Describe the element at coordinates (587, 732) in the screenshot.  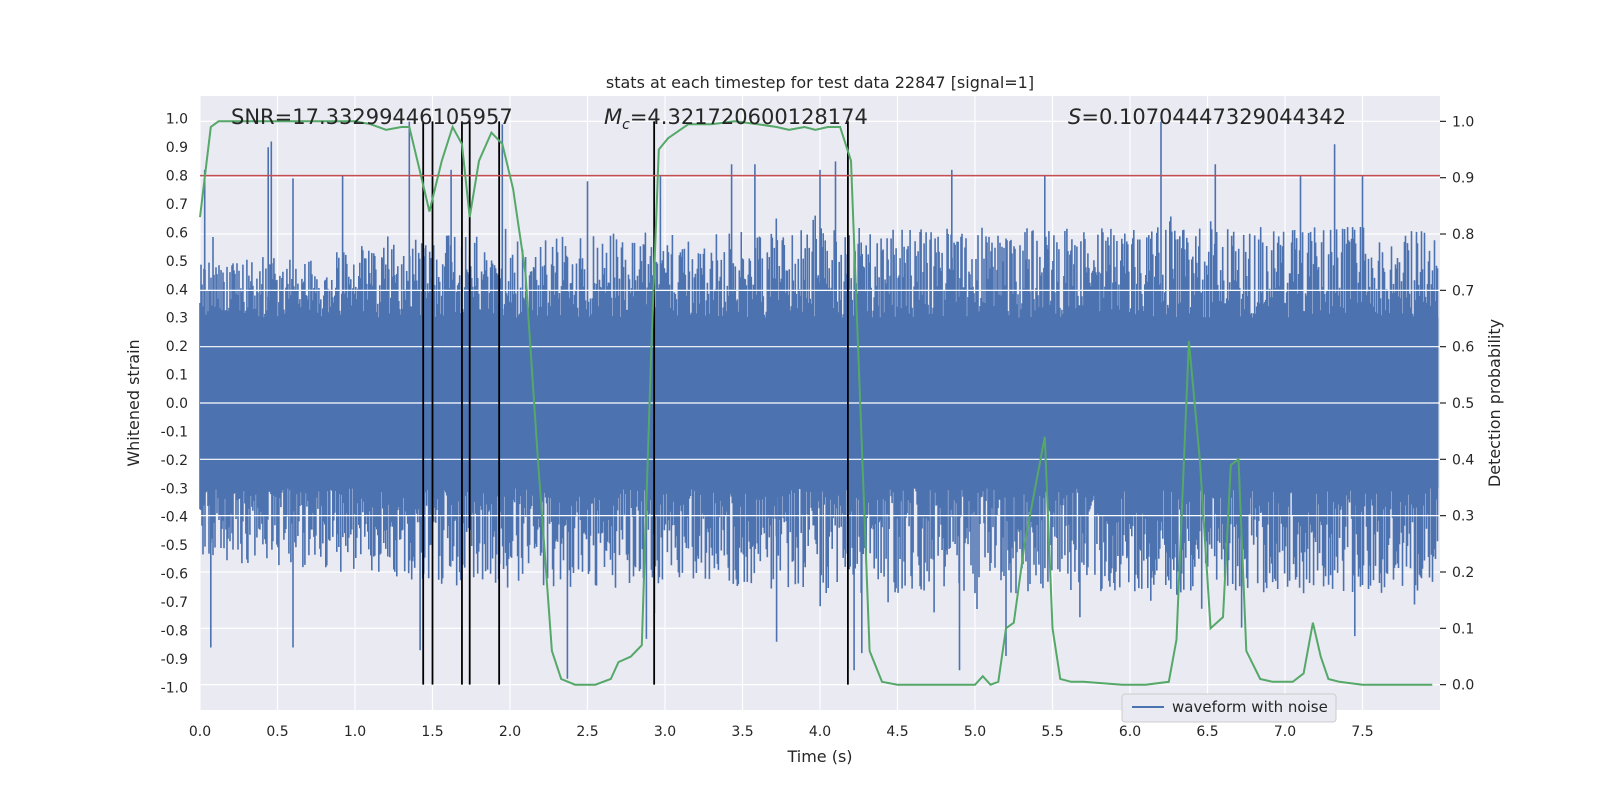
I see `x-tick-label: 2.5` at that location.